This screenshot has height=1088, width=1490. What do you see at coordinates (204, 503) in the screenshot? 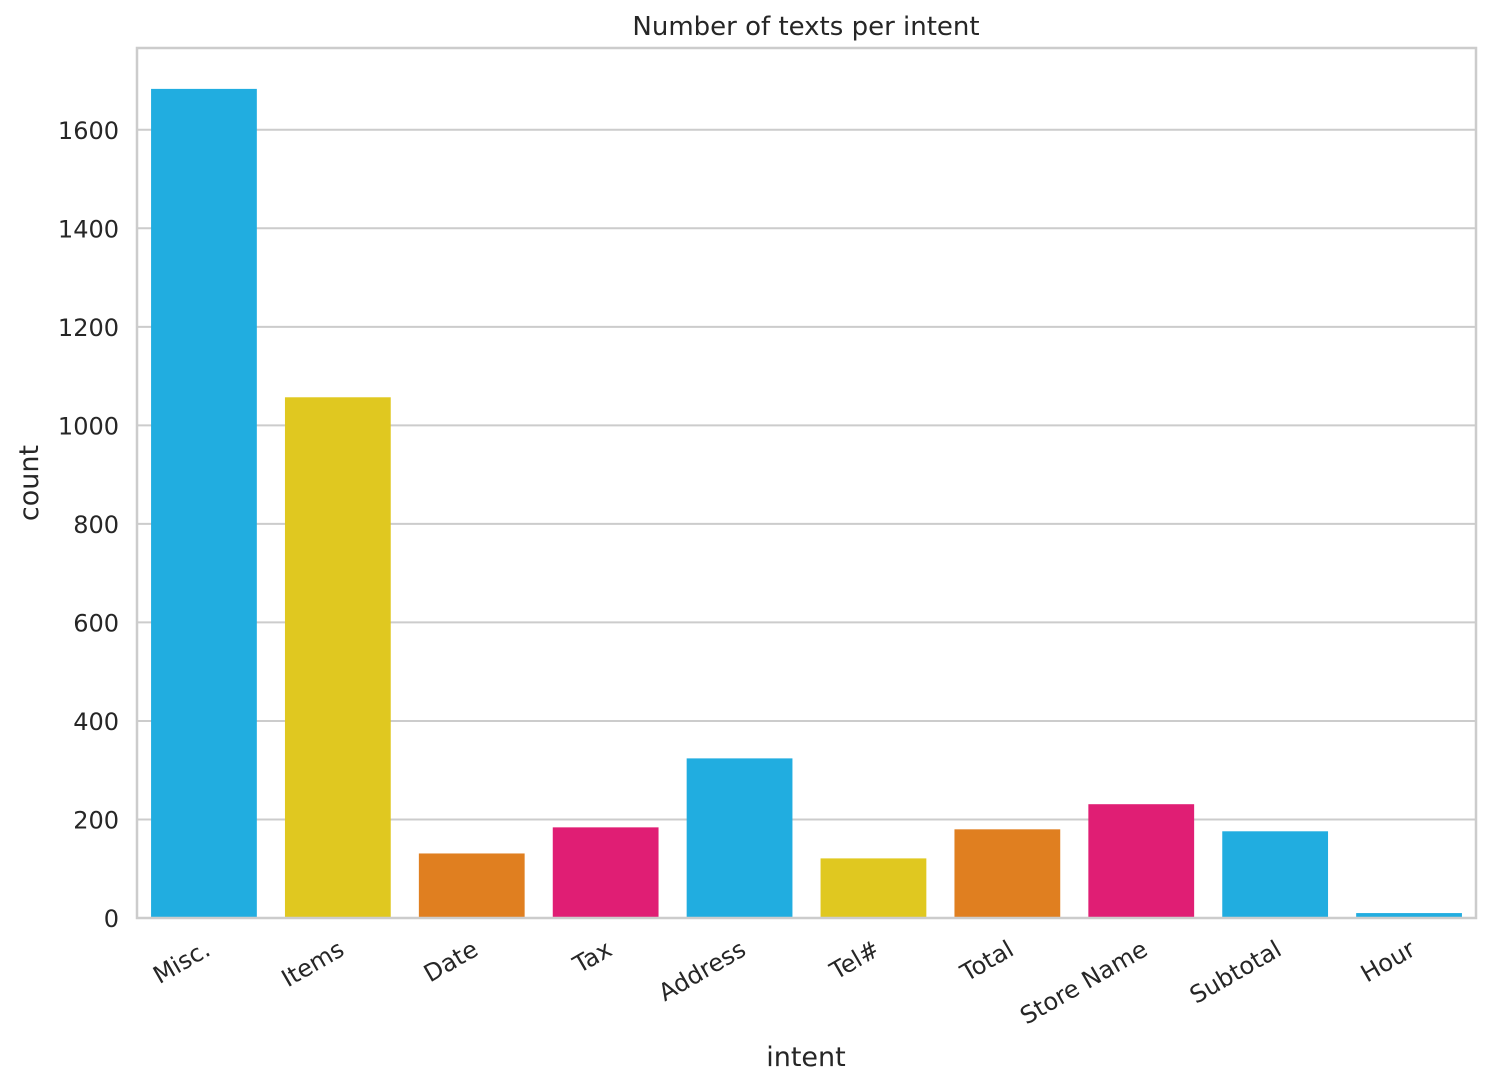
I see `bar-misc` at bounding box center [204, 503].